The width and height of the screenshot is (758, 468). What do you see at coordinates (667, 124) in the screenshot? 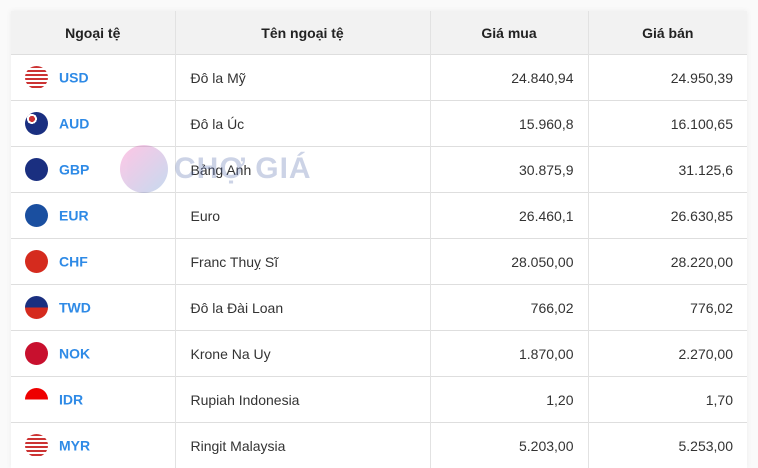
I see `sell-price: 16.100,65` at bounding box center [667, 124].